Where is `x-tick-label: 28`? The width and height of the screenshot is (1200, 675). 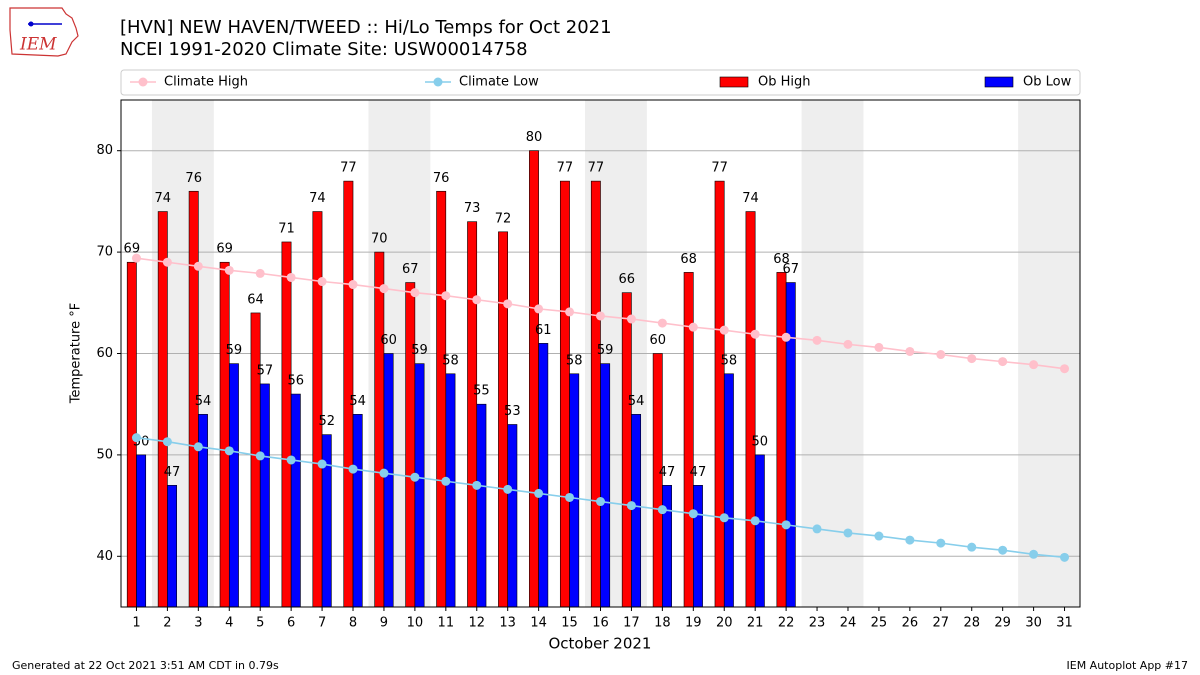
x-tick-label: 28 is located at coordinates (971, 623).